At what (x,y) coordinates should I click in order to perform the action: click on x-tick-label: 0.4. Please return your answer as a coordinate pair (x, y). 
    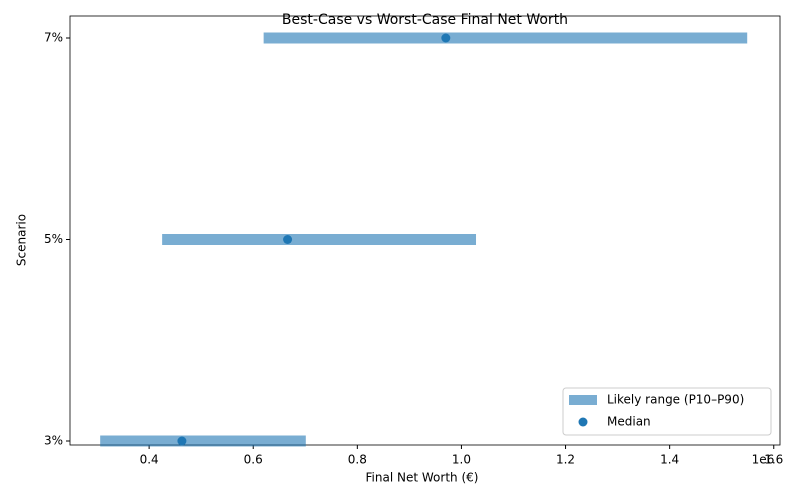
    Looking at the image, I should click on (149, 460).